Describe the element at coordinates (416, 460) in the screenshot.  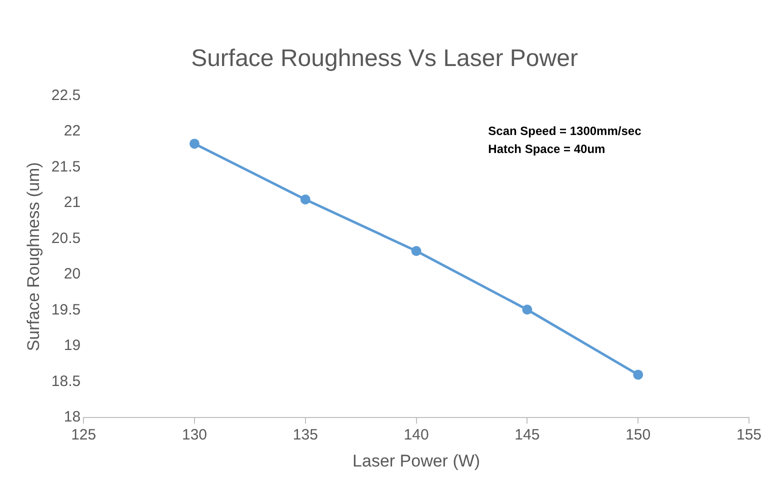
I see `x-axis-title: Laser Power (W)` at that location.